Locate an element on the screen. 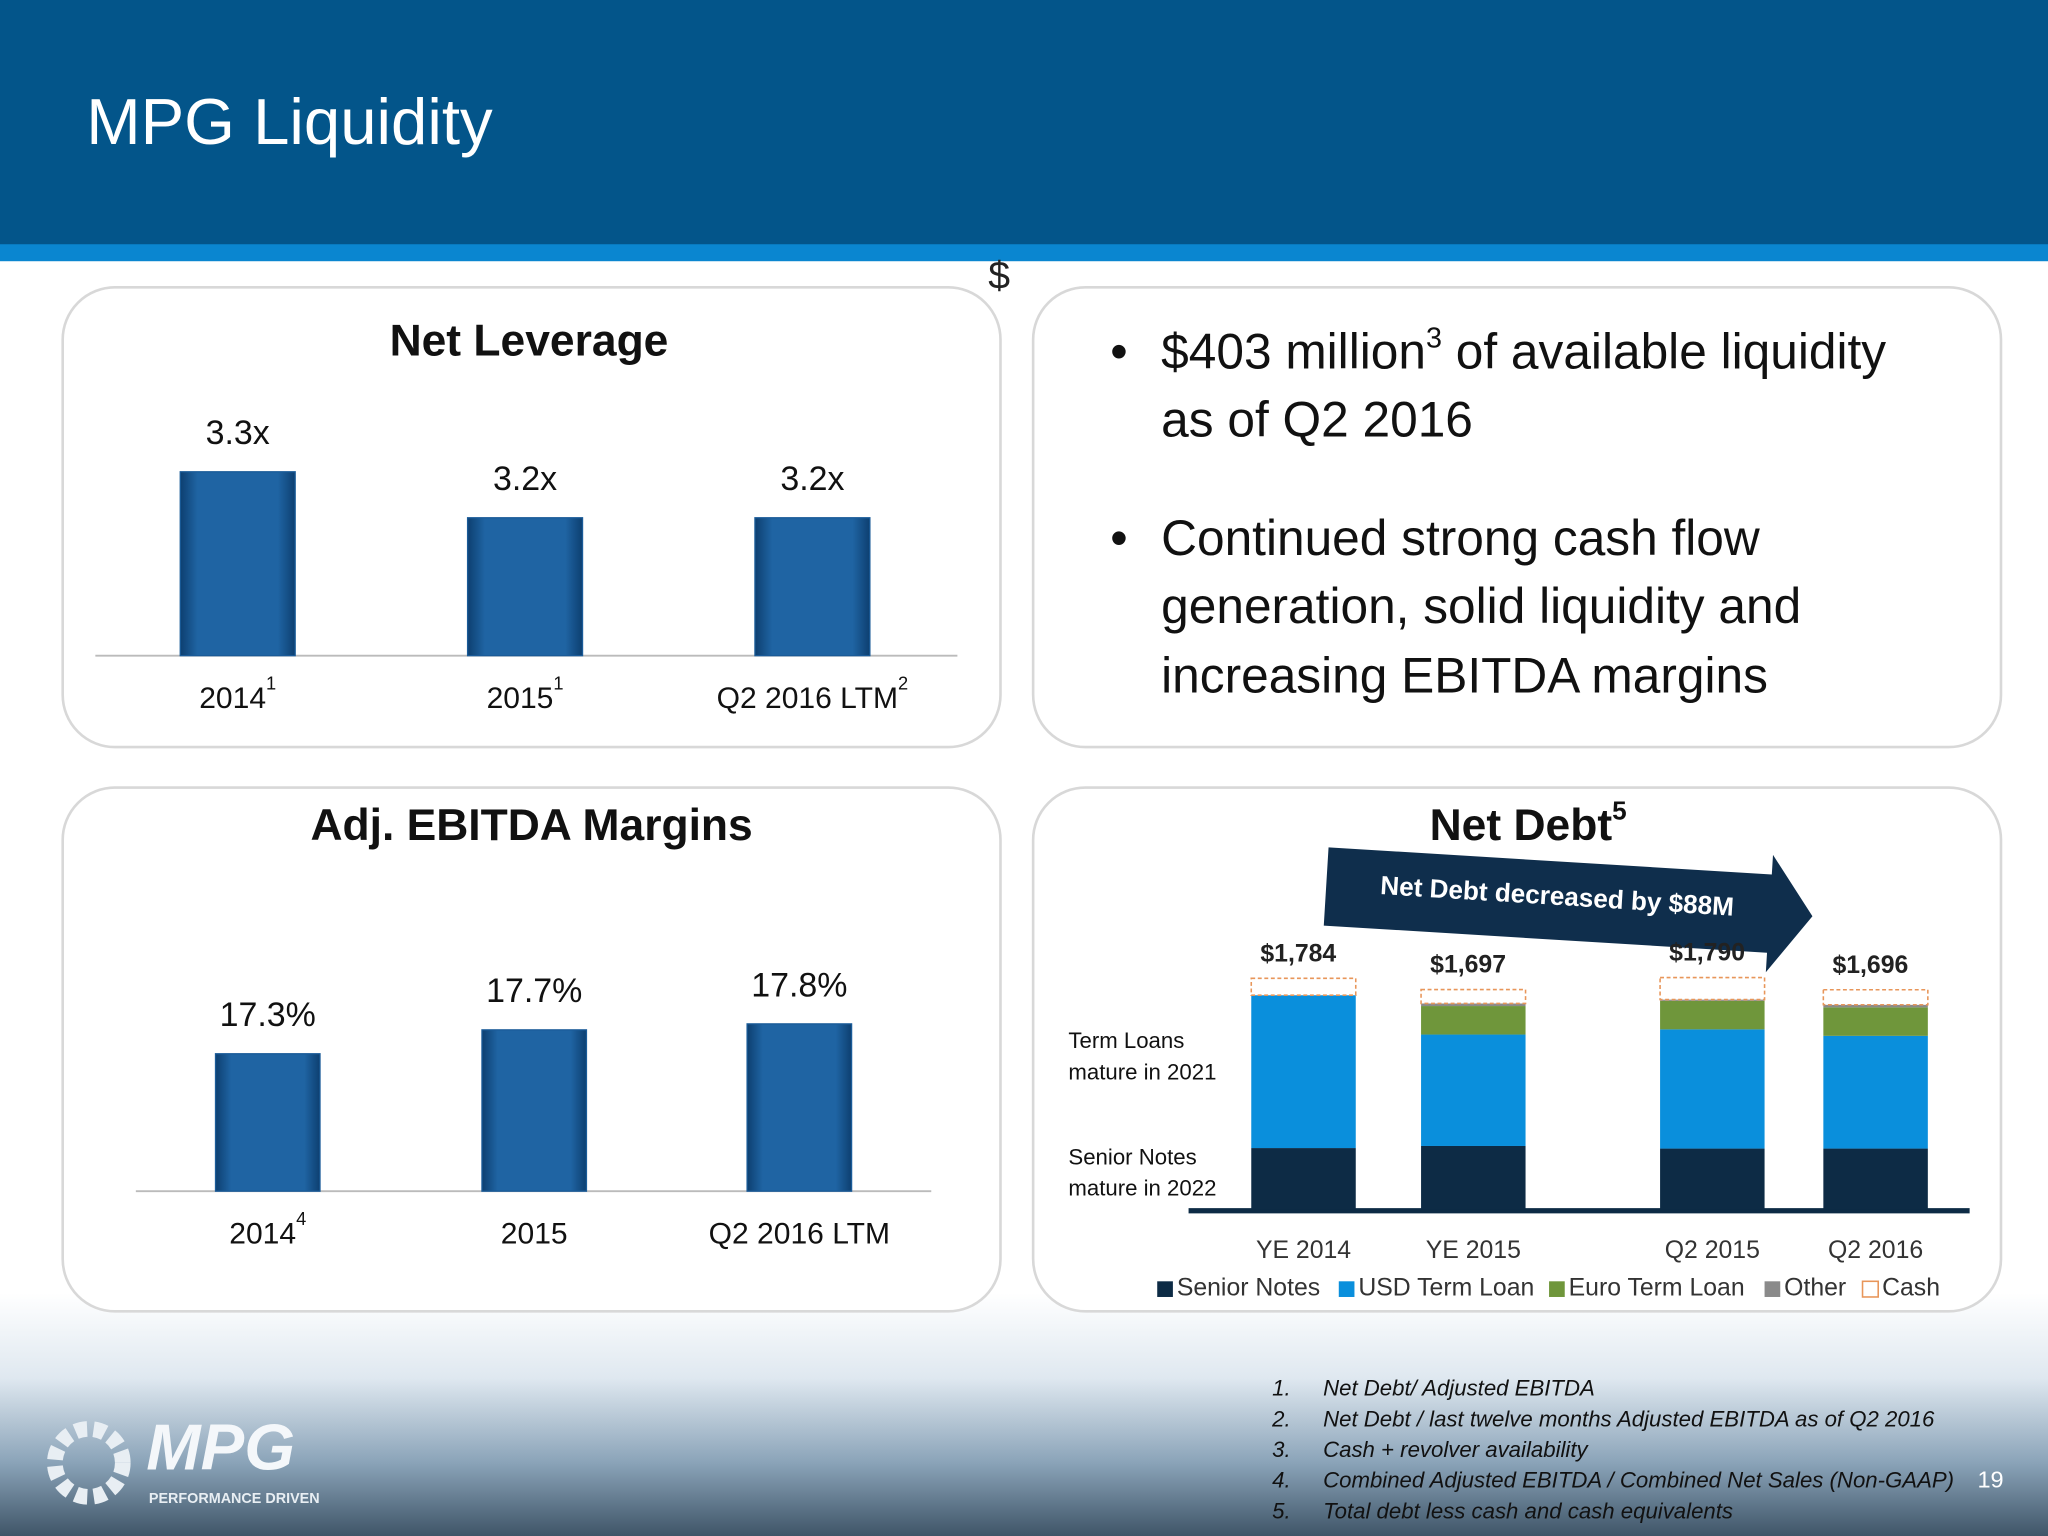  chart-title-text: Net Leverage is located at coordinates (529, 340).